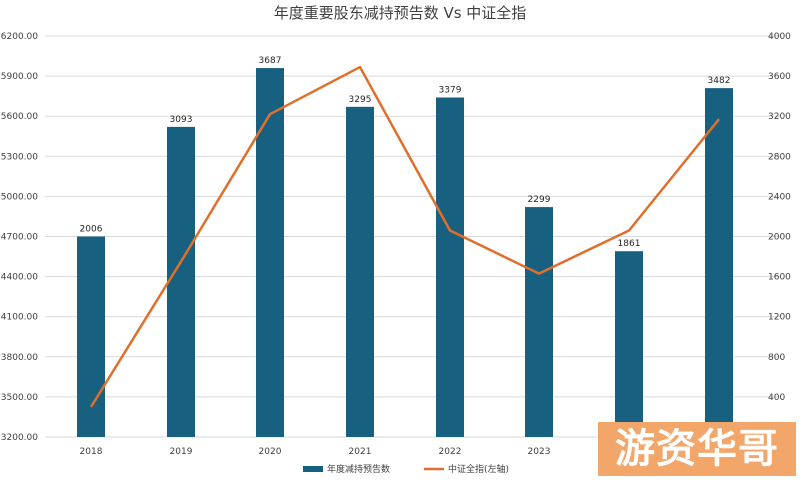 The image size is (800, 483). I want to click on left-tick-label: 5300.00, so click(19, 157).